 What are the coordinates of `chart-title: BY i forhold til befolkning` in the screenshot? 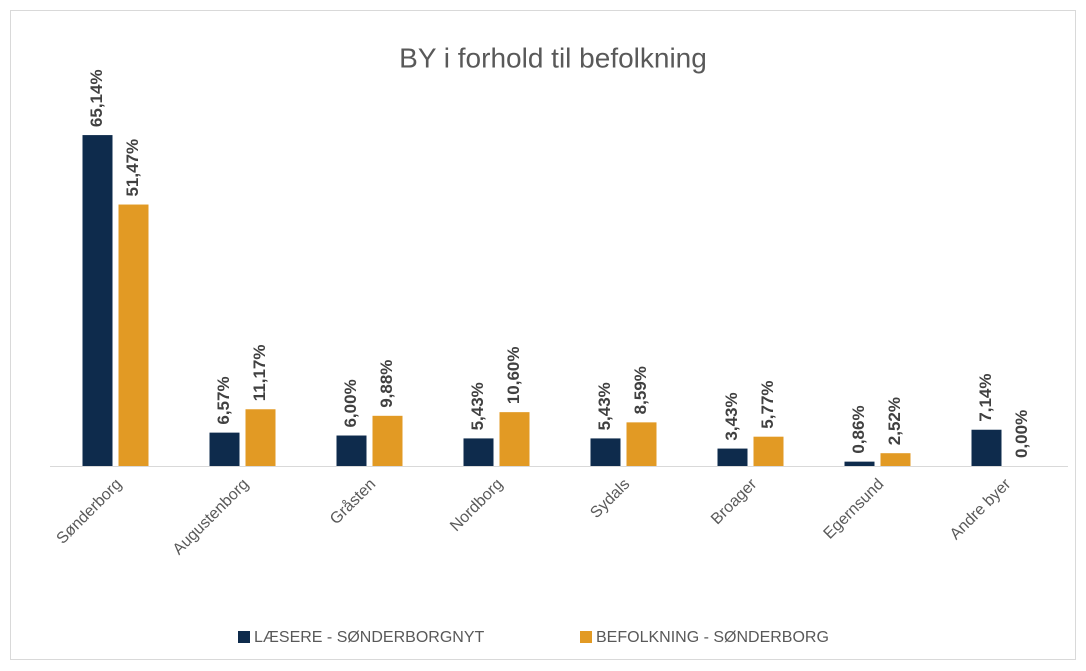 It's located at (553, 57).